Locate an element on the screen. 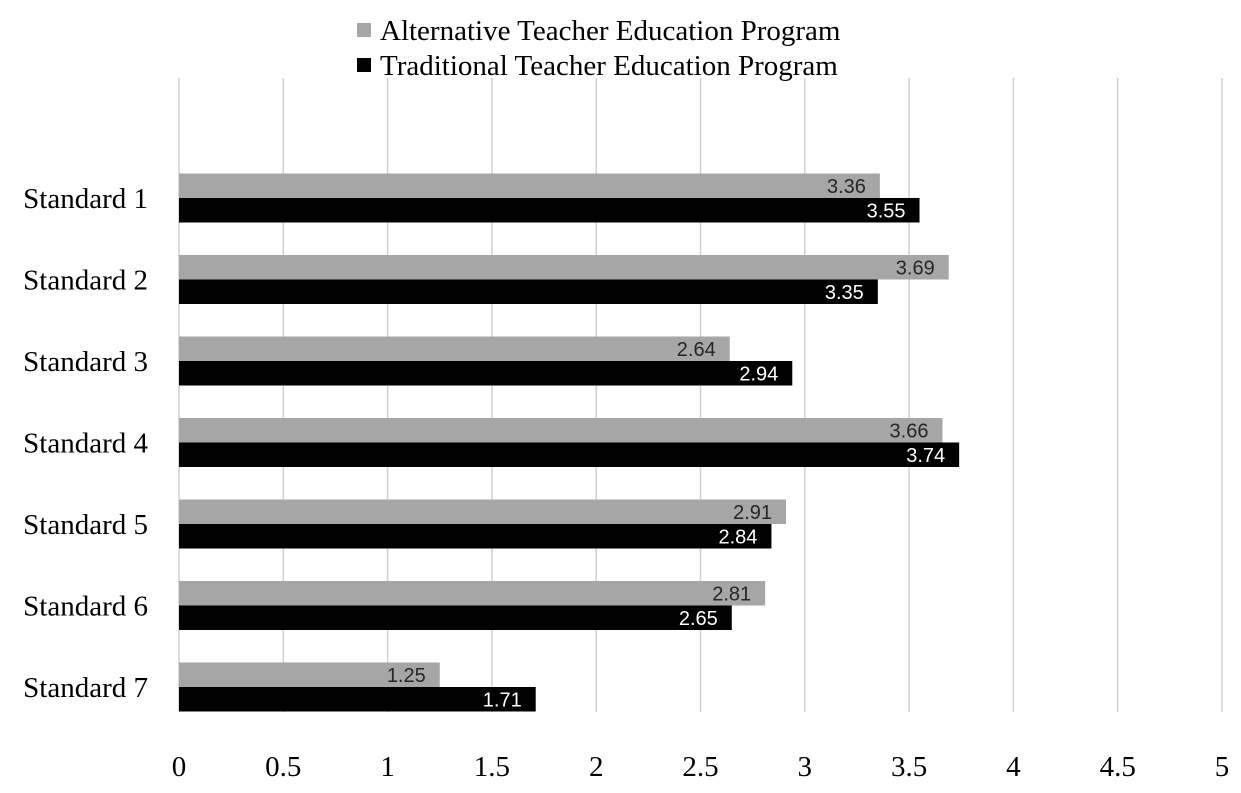 The image size is (1241, 793). category-label: Standard 6 is located at coordinates (85, 607).